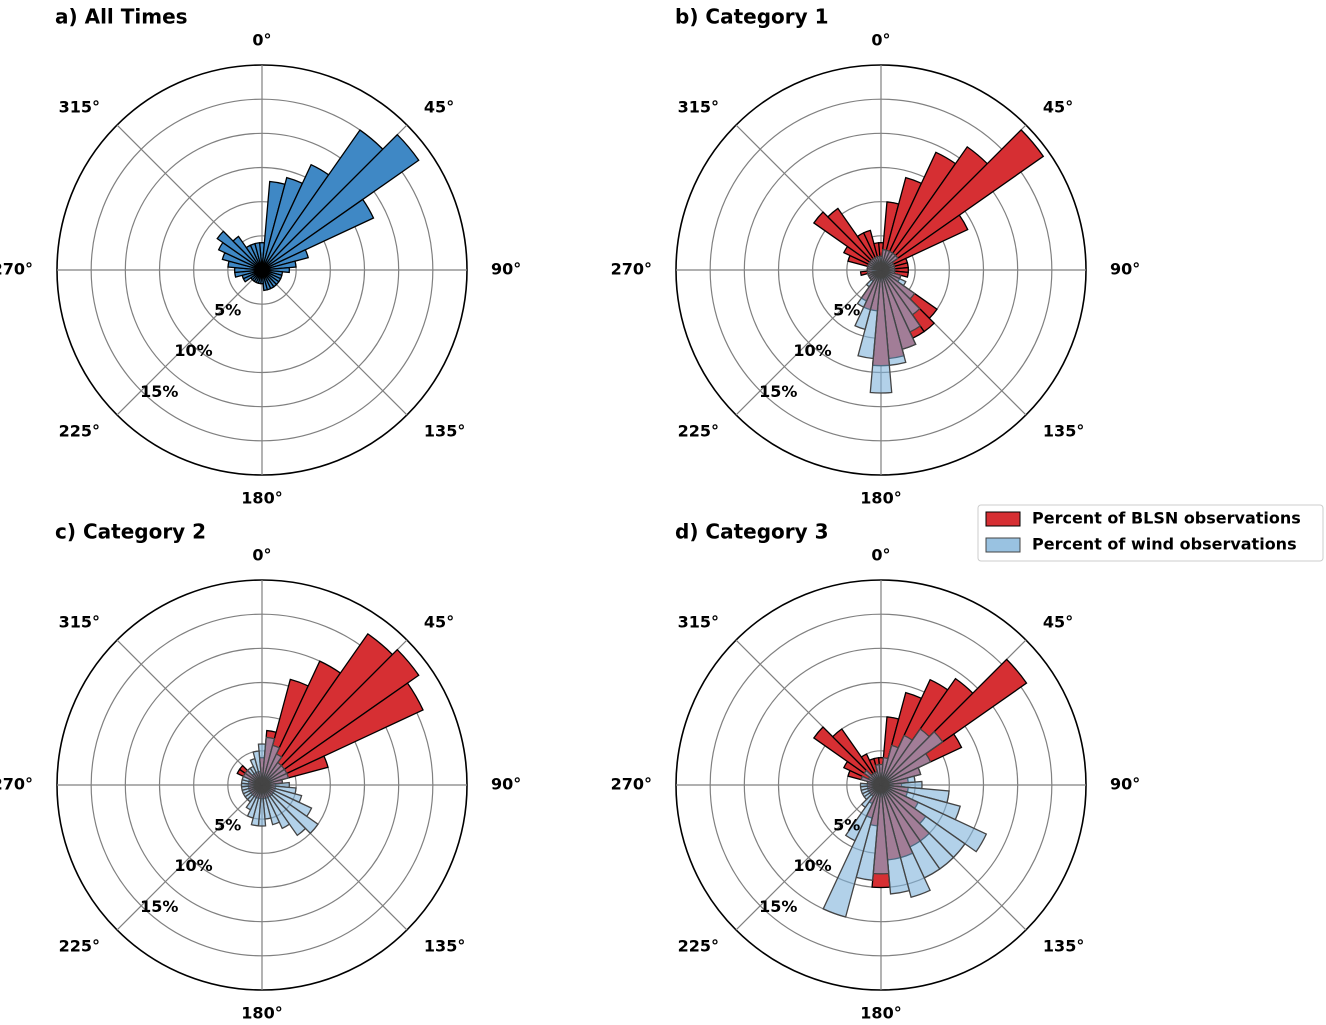  What do you see at coordinates (752, 532) in the screenshot?
I see `chart-title: d) Category 3` at bounding box center [752, 532].